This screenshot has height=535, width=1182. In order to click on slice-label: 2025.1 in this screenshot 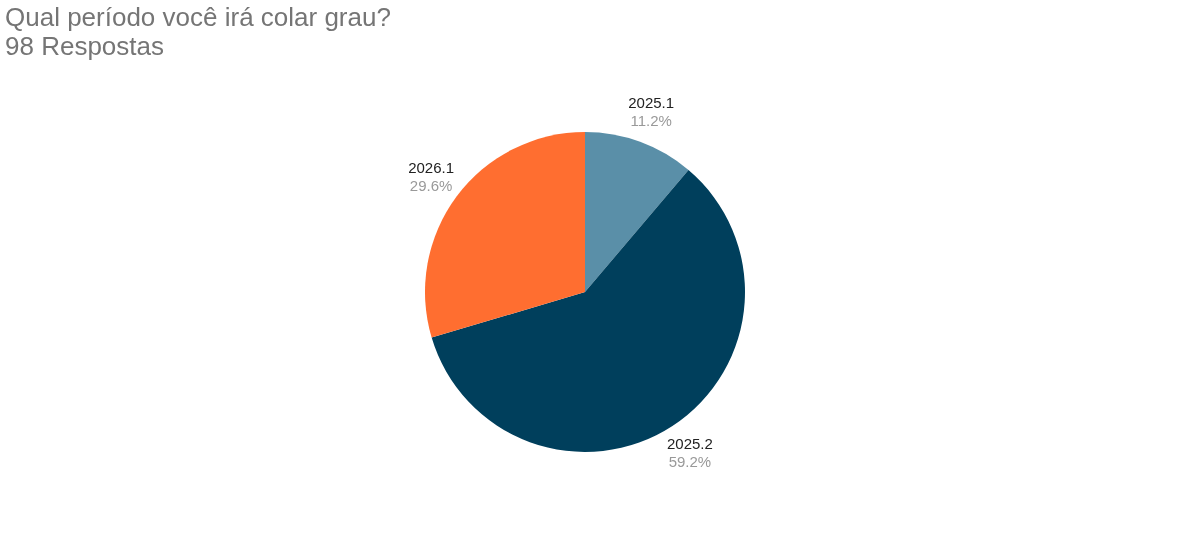, I will do `click(651, 102)`.